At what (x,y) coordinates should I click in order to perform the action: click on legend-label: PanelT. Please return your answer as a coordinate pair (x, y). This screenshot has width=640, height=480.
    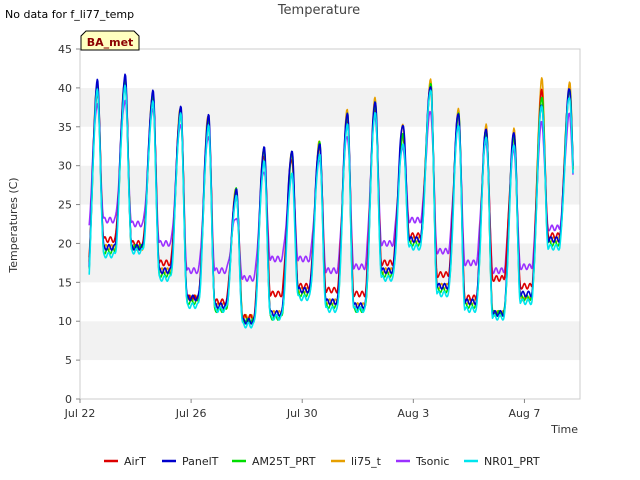
    Looking at the image, I should click on (200, 461).